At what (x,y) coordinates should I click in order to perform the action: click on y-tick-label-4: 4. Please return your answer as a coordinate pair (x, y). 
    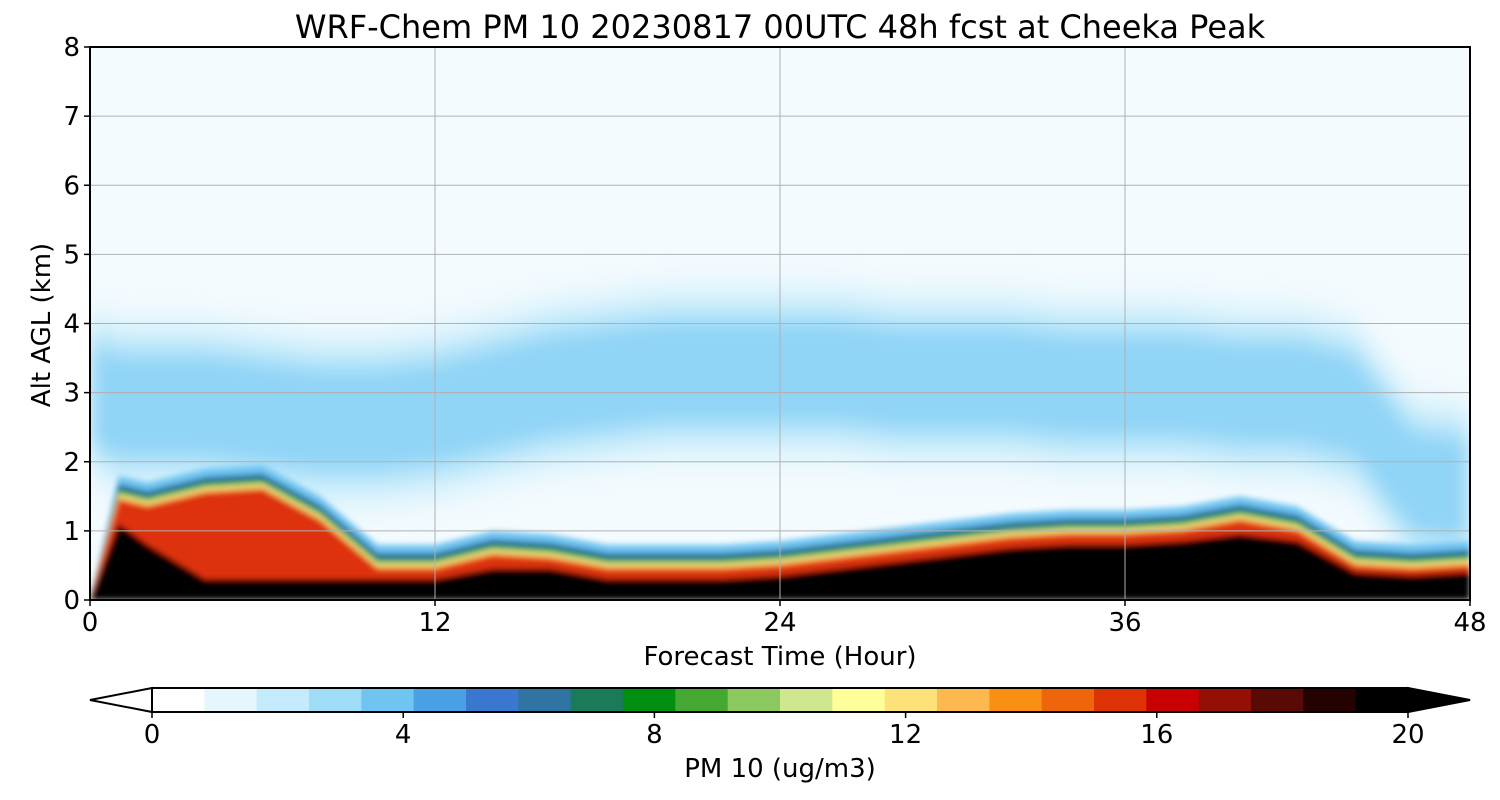
    Looking at the image, I should click on (71, 325).